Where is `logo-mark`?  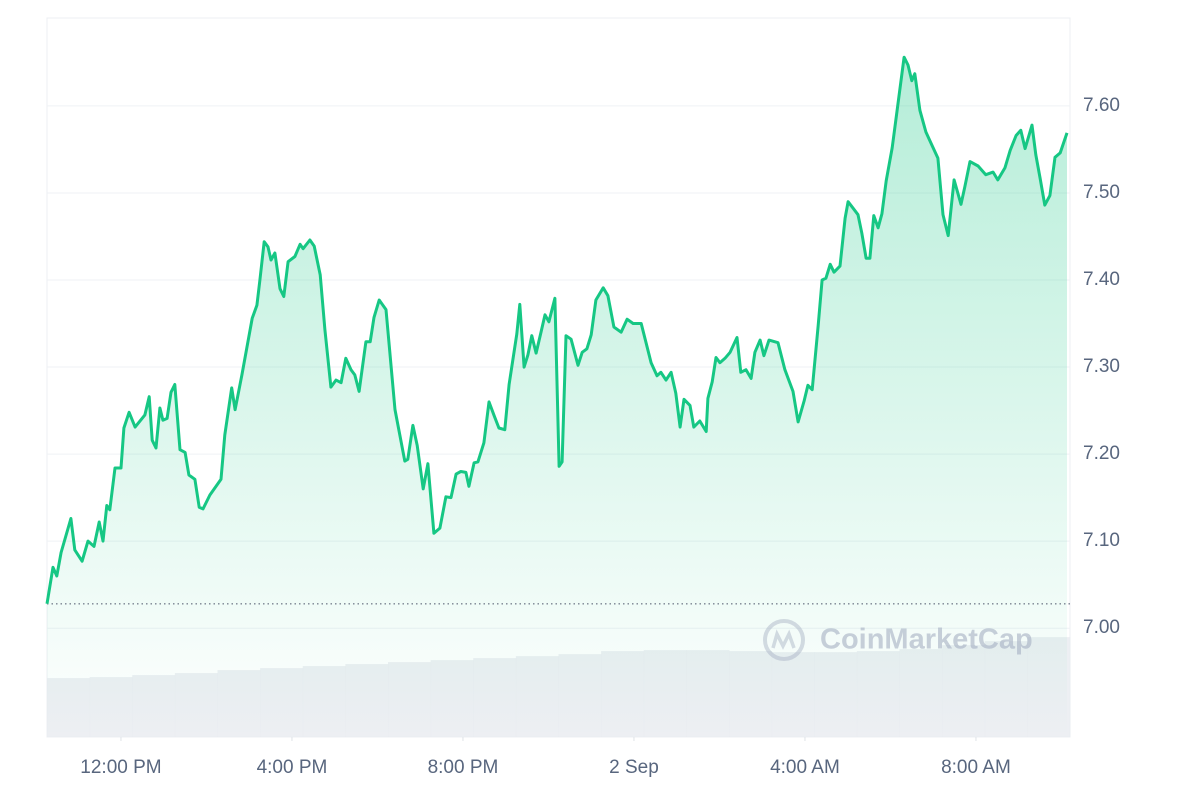 logo-mark is located at coordinates (783, 639).